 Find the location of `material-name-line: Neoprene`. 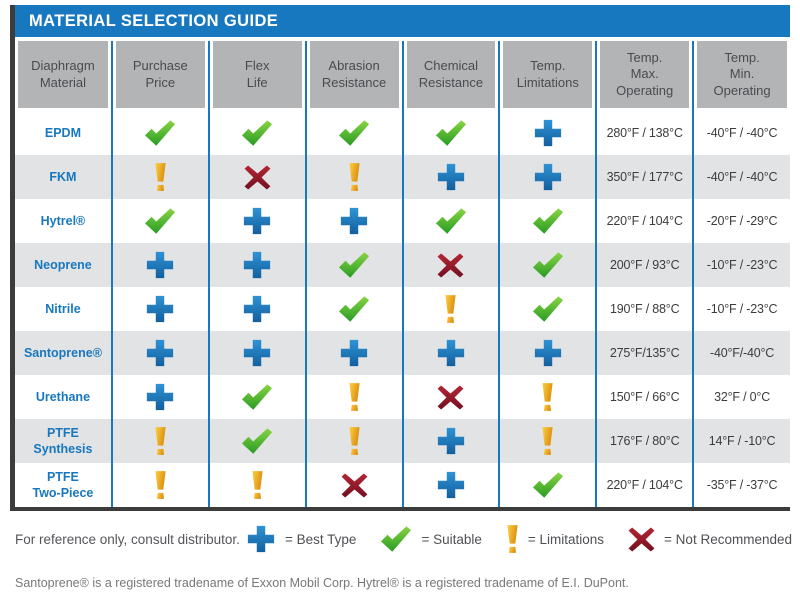

material-name-line: Neoprene is located at coordinates (63, 264).